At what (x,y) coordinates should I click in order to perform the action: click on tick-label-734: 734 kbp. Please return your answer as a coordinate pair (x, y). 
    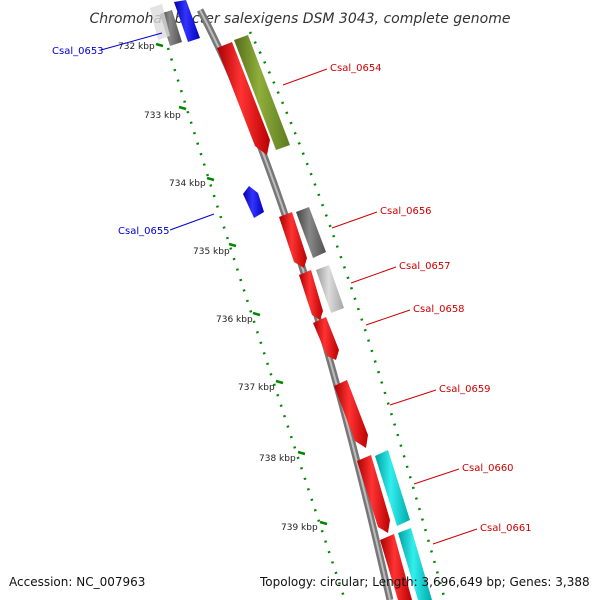
    Looking at the image, I should click on (187, 184).